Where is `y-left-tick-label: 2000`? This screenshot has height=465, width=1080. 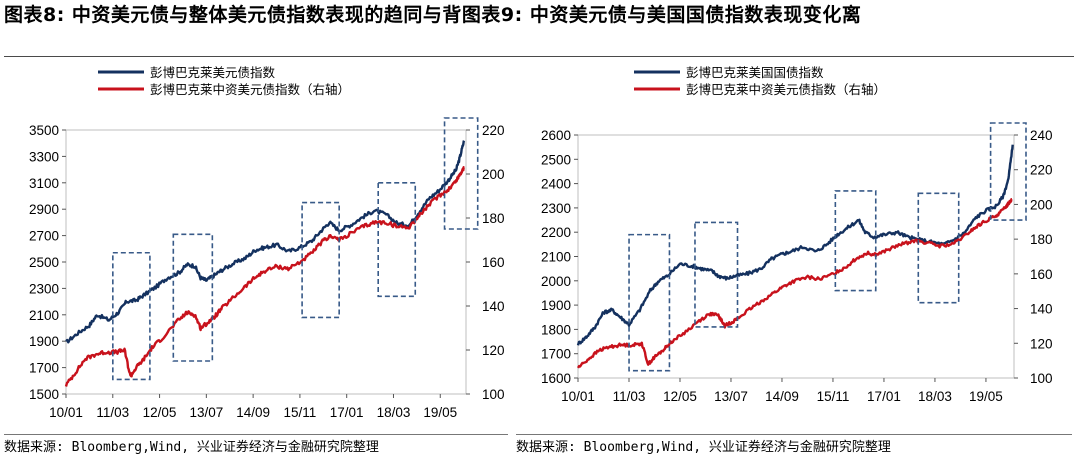 y-left-tick-label: 2000 is located at coordinates (556, 281).